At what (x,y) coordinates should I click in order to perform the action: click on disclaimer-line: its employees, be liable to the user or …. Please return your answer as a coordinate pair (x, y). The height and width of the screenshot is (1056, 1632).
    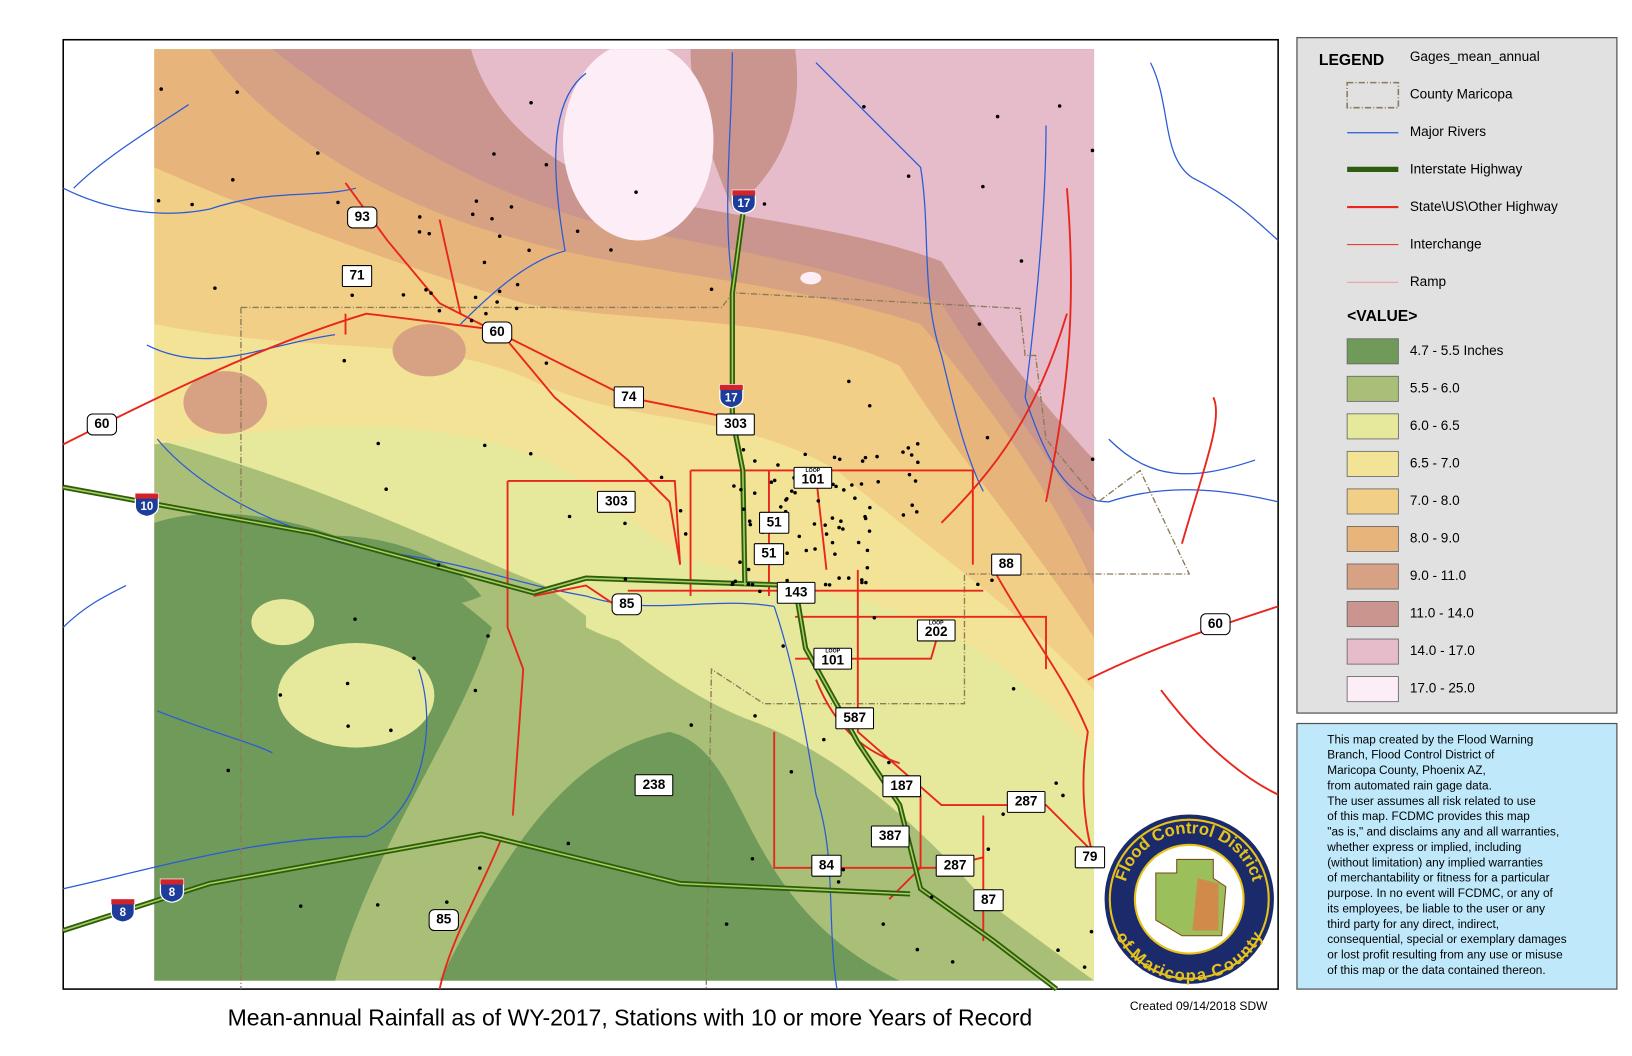
    Looking at the image, I should click on (1436, 908).